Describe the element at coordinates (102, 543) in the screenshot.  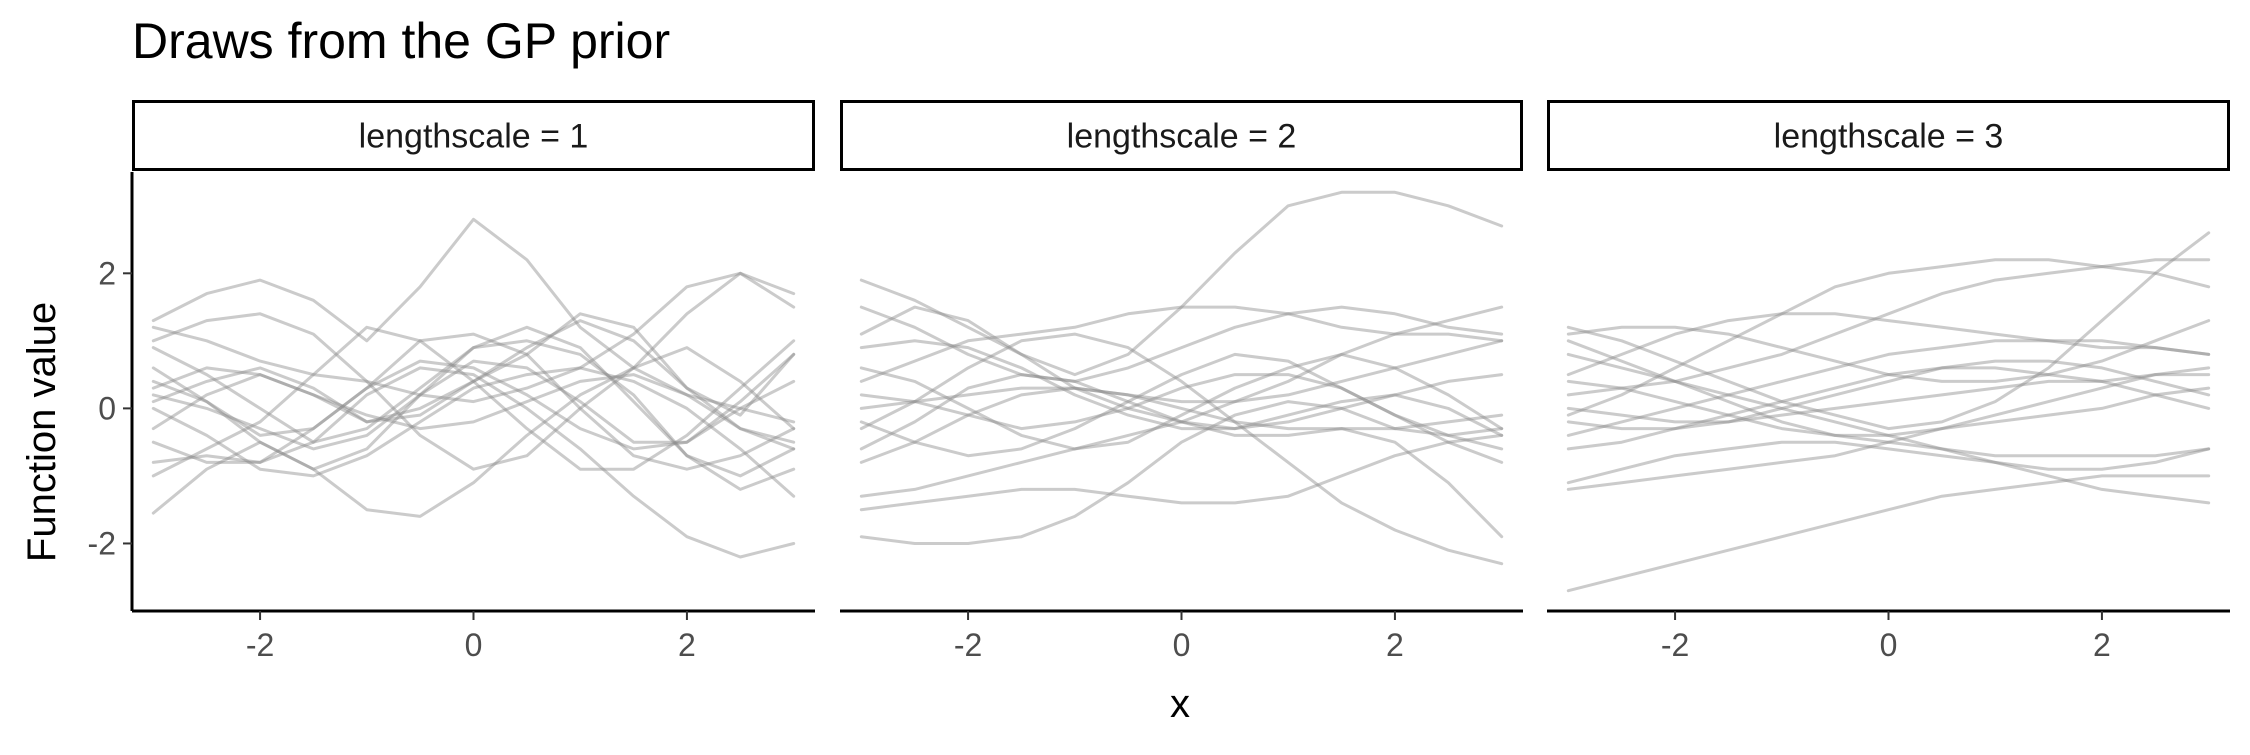
I see `y-tick-label: -2` at that location.